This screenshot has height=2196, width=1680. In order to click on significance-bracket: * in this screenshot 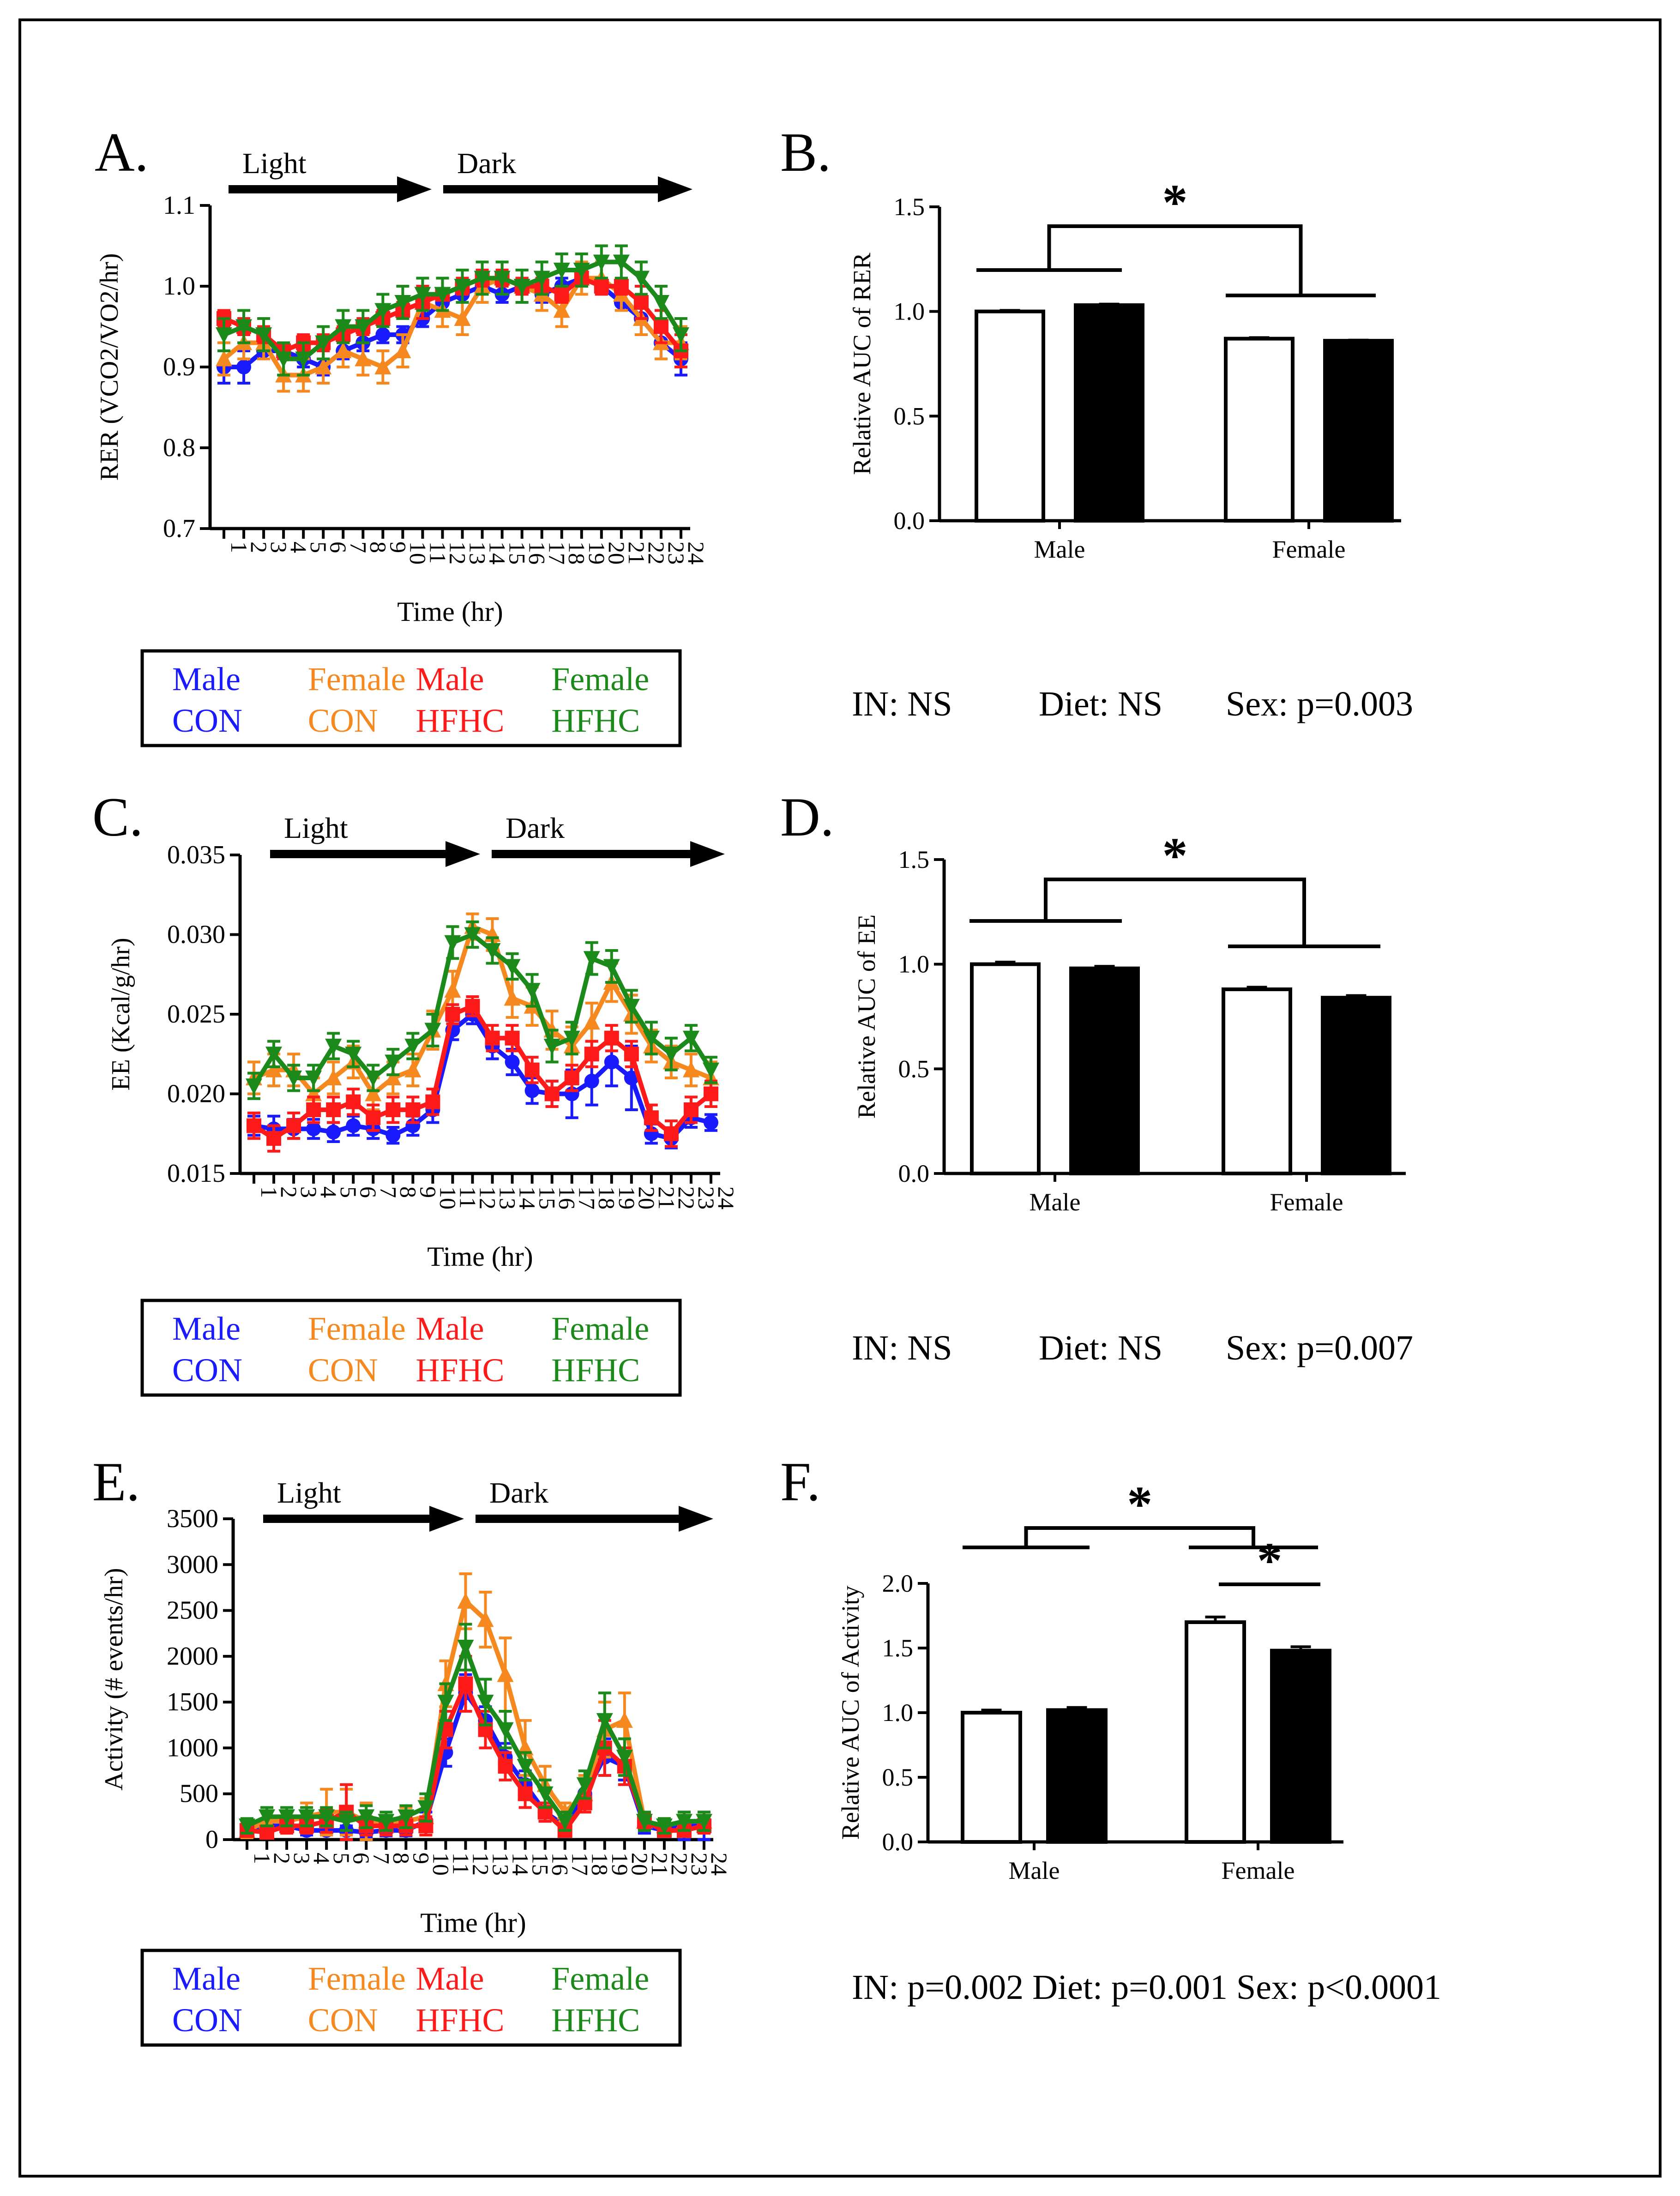, I will do `click(1175, 888)`.